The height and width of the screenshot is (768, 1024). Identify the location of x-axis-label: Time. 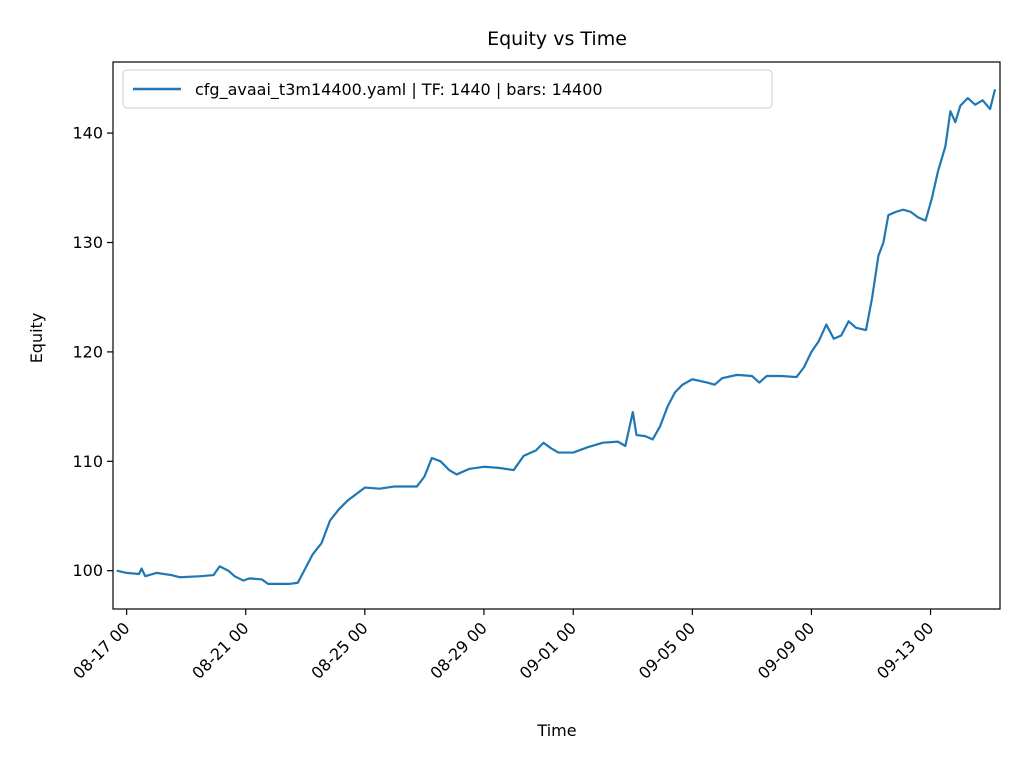
(556, 730).